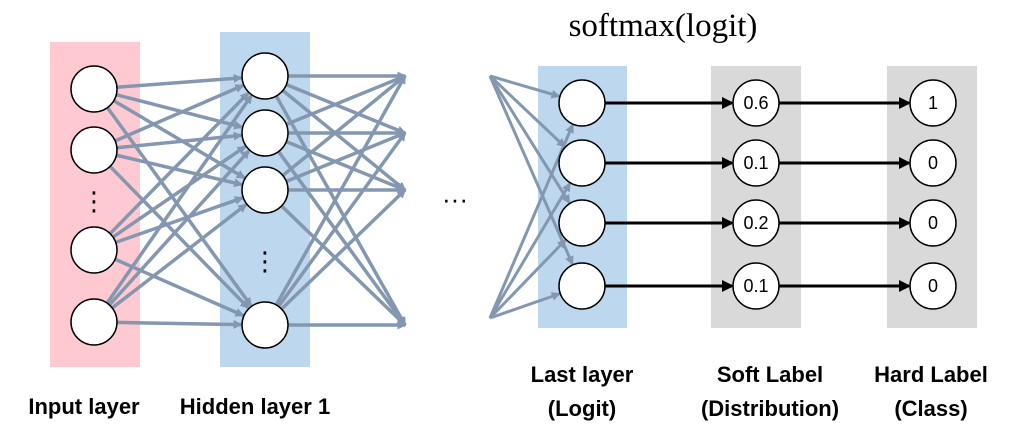 The width and height of the screenshot is (1013, 446). Describe the element at coordinates (455, 199) in the screenshot. I see `layers-ellipsis: ···` at that location.